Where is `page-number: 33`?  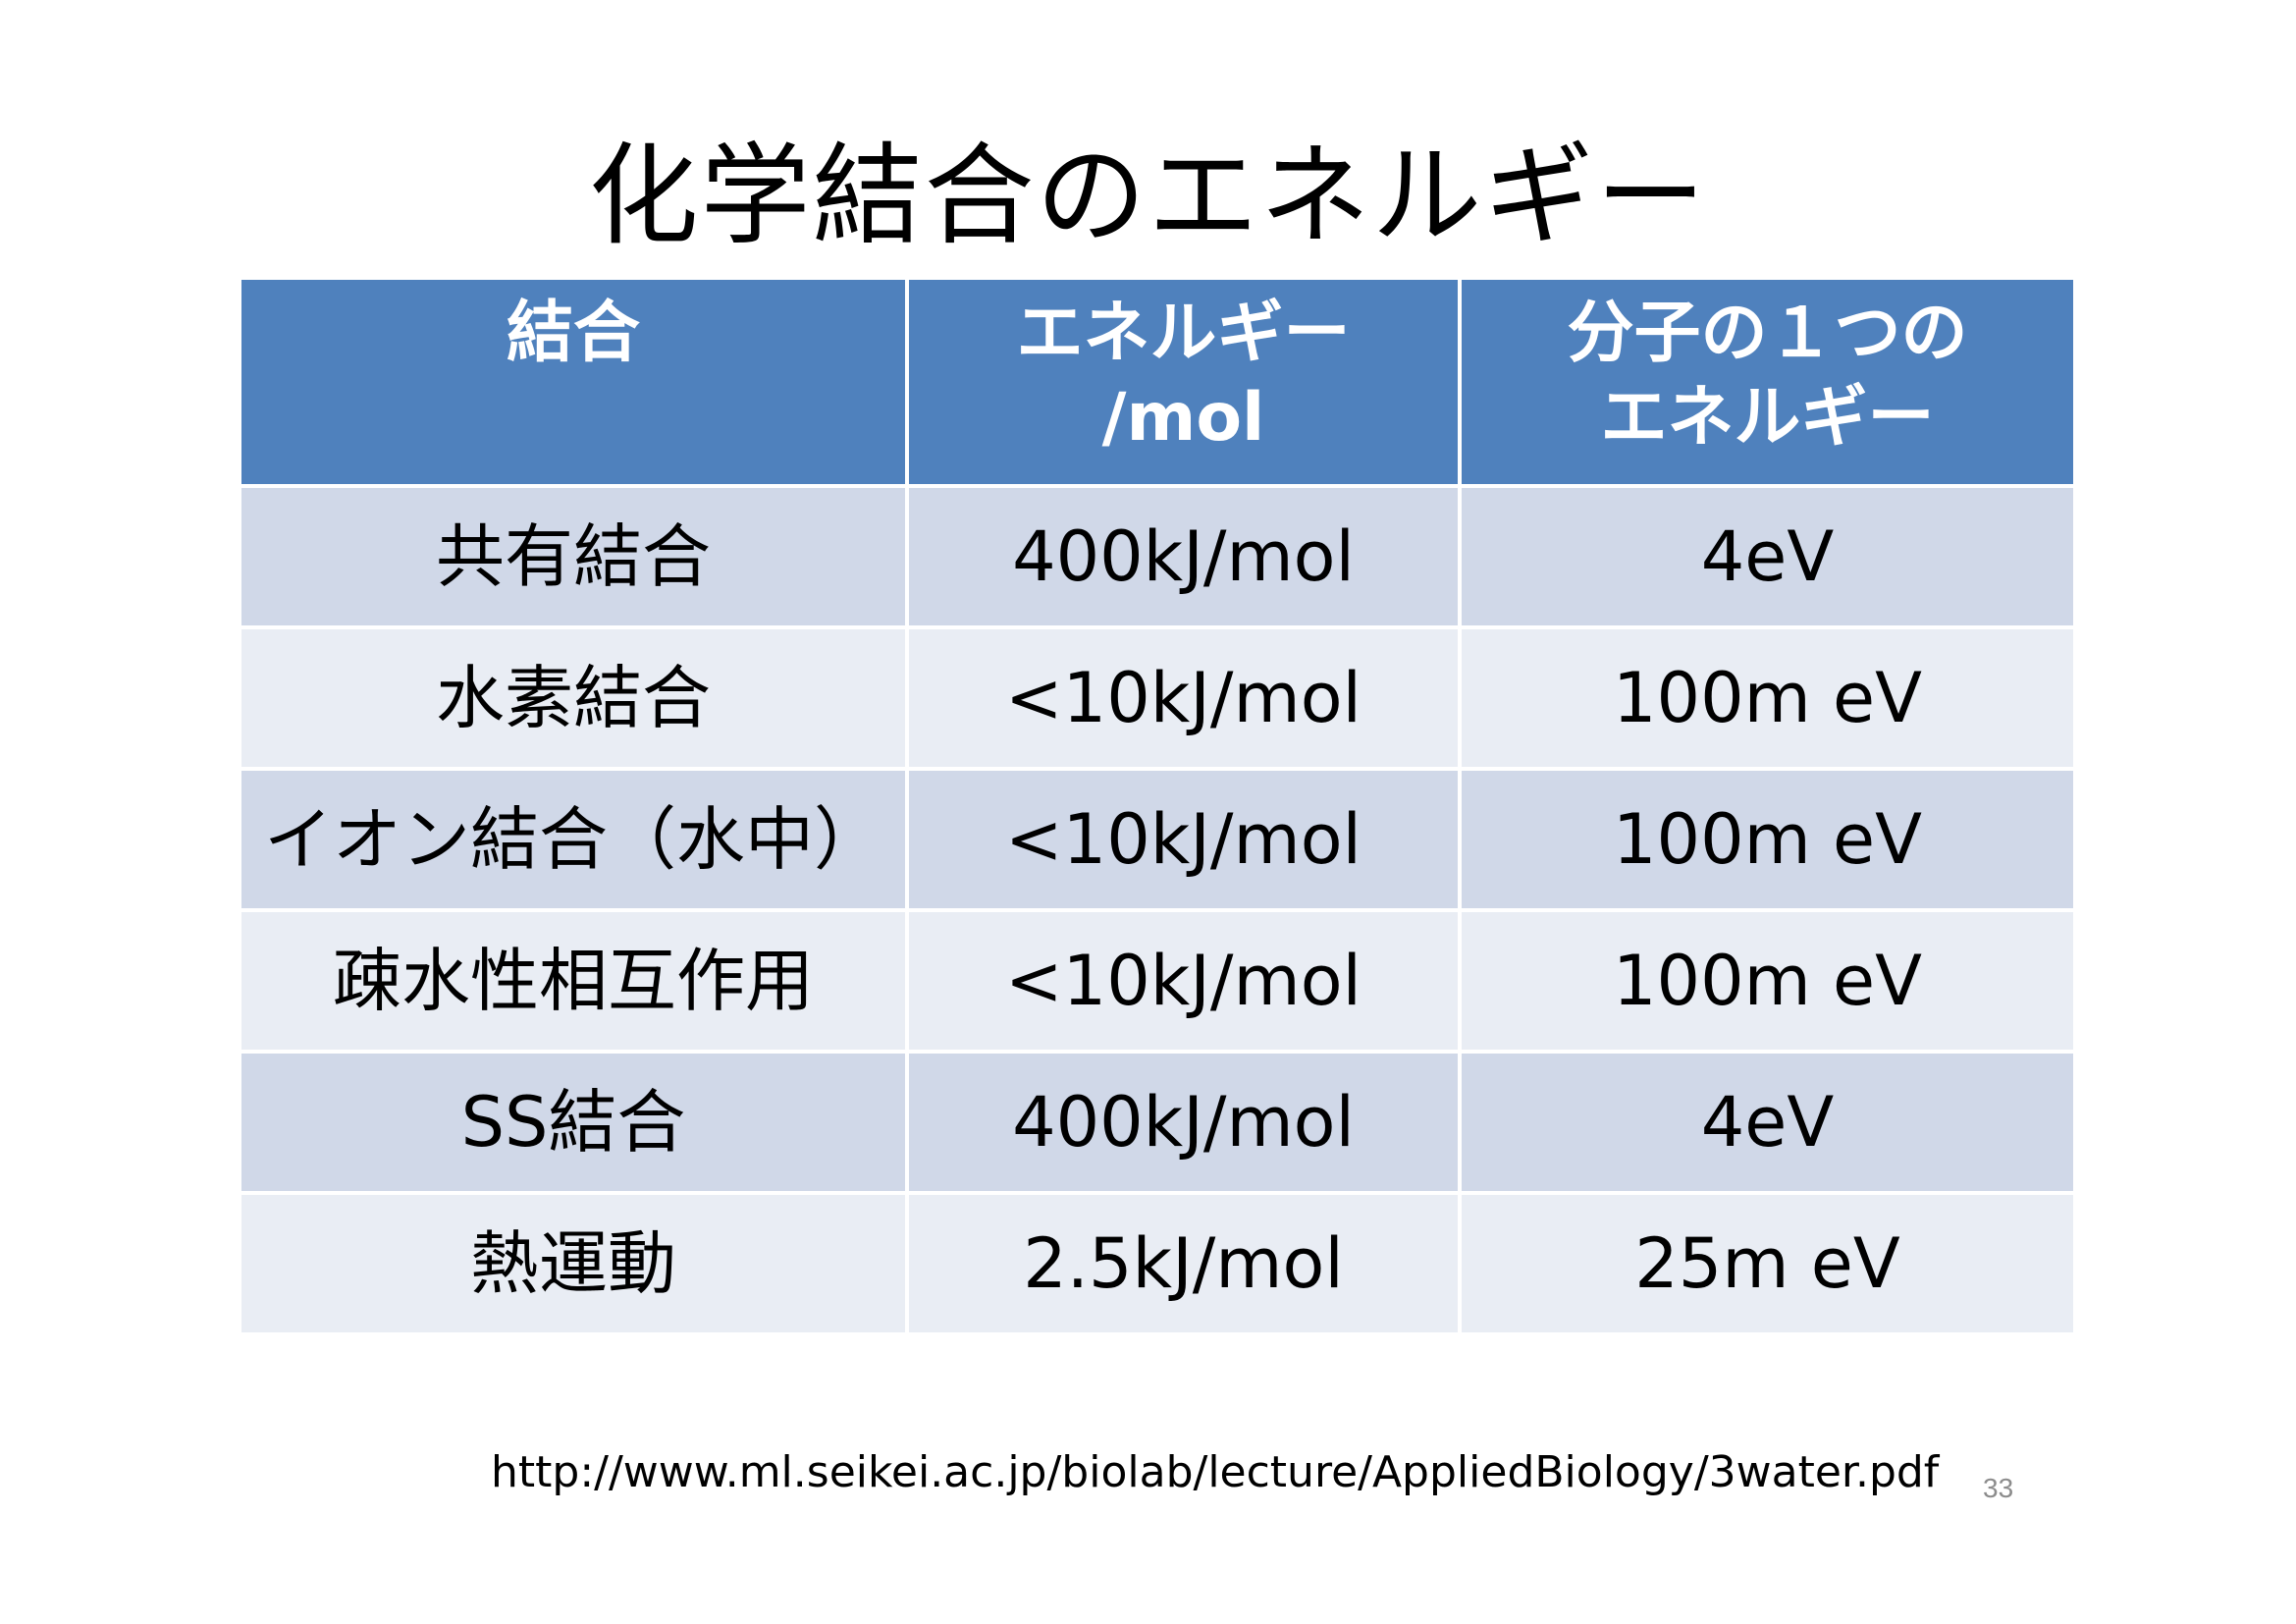 page-number: 33 is located at coordinates (1998, 1488).